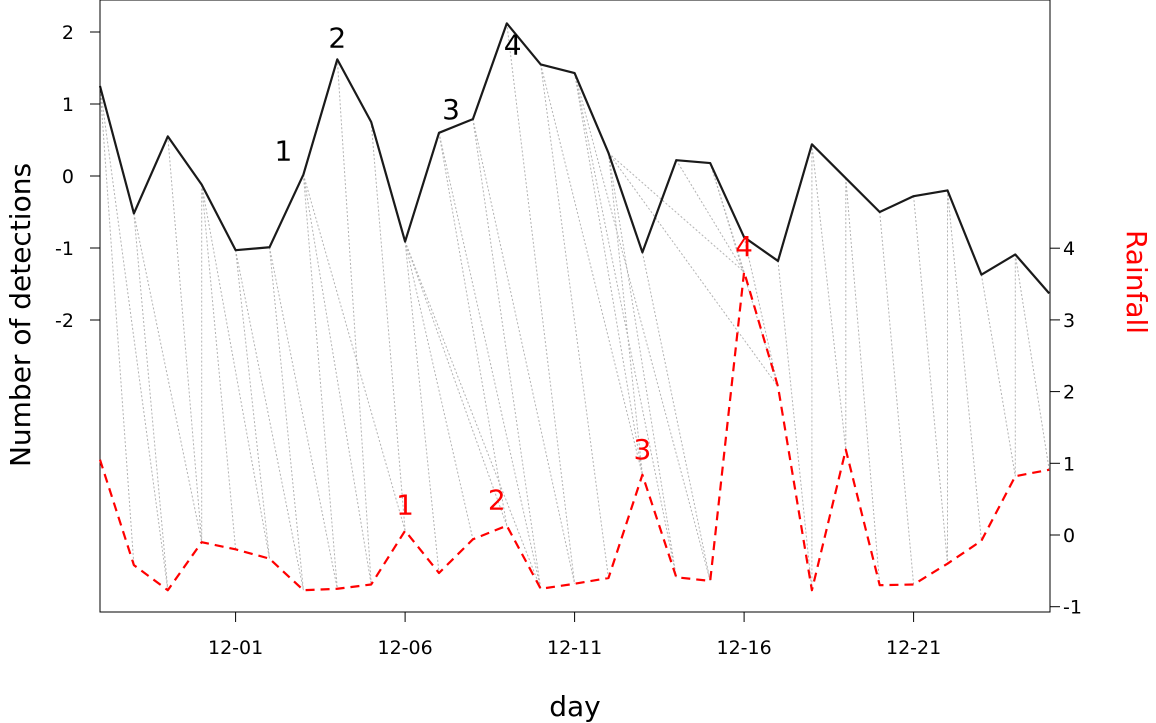 The width and height of the screenshot is (1156, 723). I want to click on left-y-tick-label: -1, so click(64, 249).